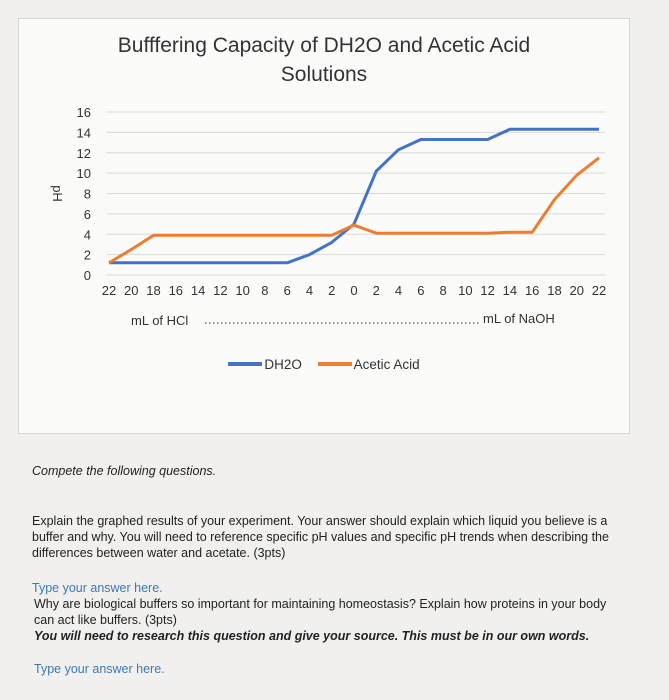  What do you see at coordinates (334, 364) in the screenshot?
I see `legend-swatch-acetic-acid` at bounding box center [334, 364].